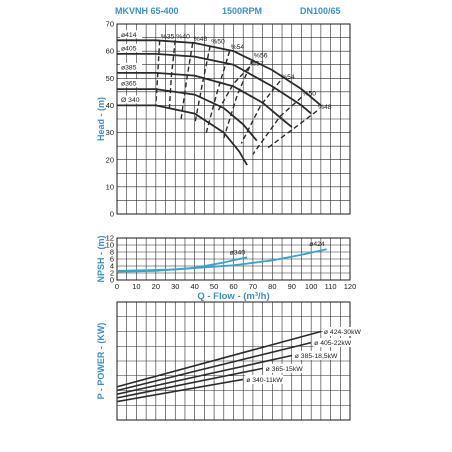  Describe the element at coordinates (183, 36) in the screenshot. I see `curve-label: %40` at that location.